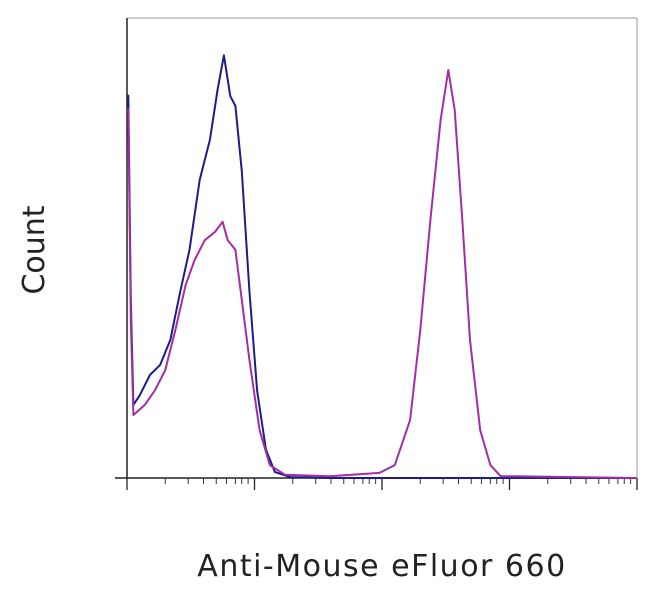 The image size is (650, 600). What do you see at coordinates (381, 566) in the screenshot?
I see `x-axis-label: Anti-Mouse eFluor 660` at bounding box center [381, 566].